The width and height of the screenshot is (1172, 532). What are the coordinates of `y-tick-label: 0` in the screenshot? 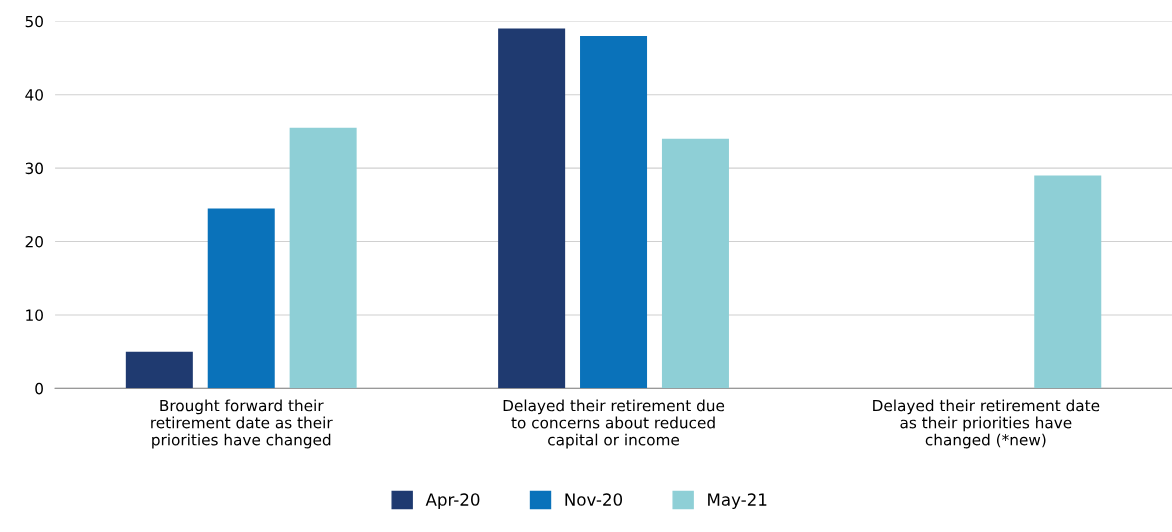 It's located at (39, 388).